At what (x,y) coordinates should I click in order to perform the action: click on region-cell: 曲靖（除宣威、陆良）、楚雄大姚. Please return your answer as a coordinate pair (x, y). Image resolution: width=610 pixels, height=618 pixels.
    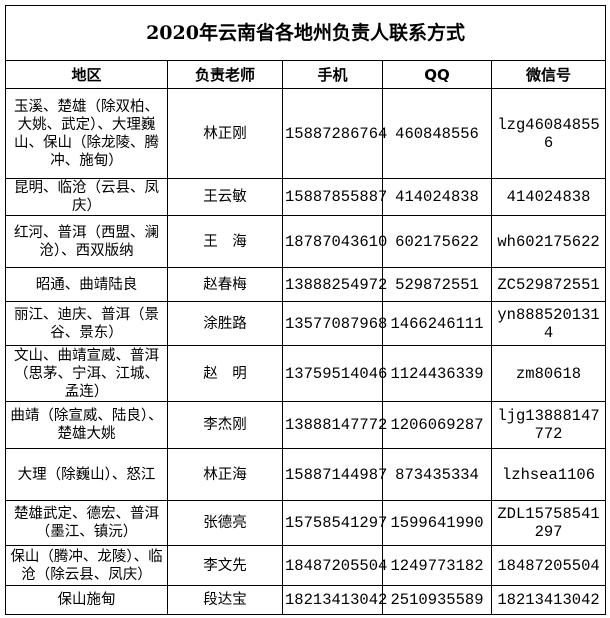
    Looking at the image, I should click on (86, 425).